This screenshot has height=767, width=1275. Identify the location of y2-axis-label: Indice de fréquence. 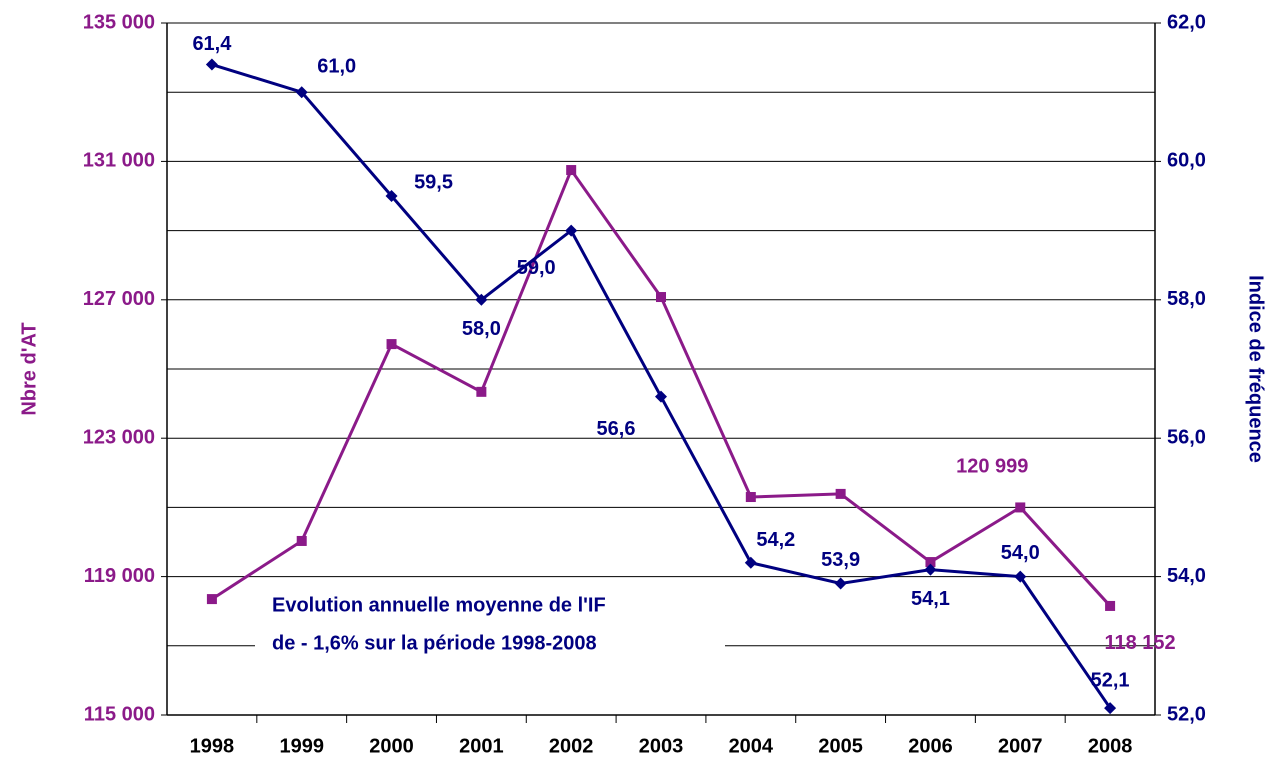
(1256, 369).